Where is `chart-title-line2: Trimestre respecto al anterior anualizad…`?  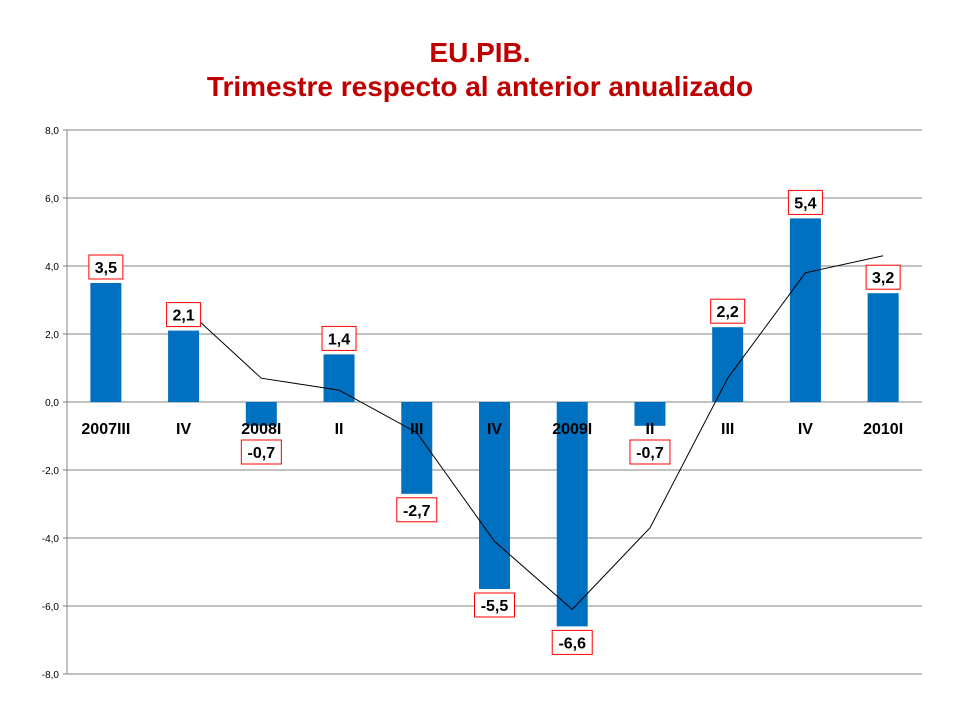
chart-title-line2: Trimestre respecto al anterior anualizad… is located at coordinates (480, 86).